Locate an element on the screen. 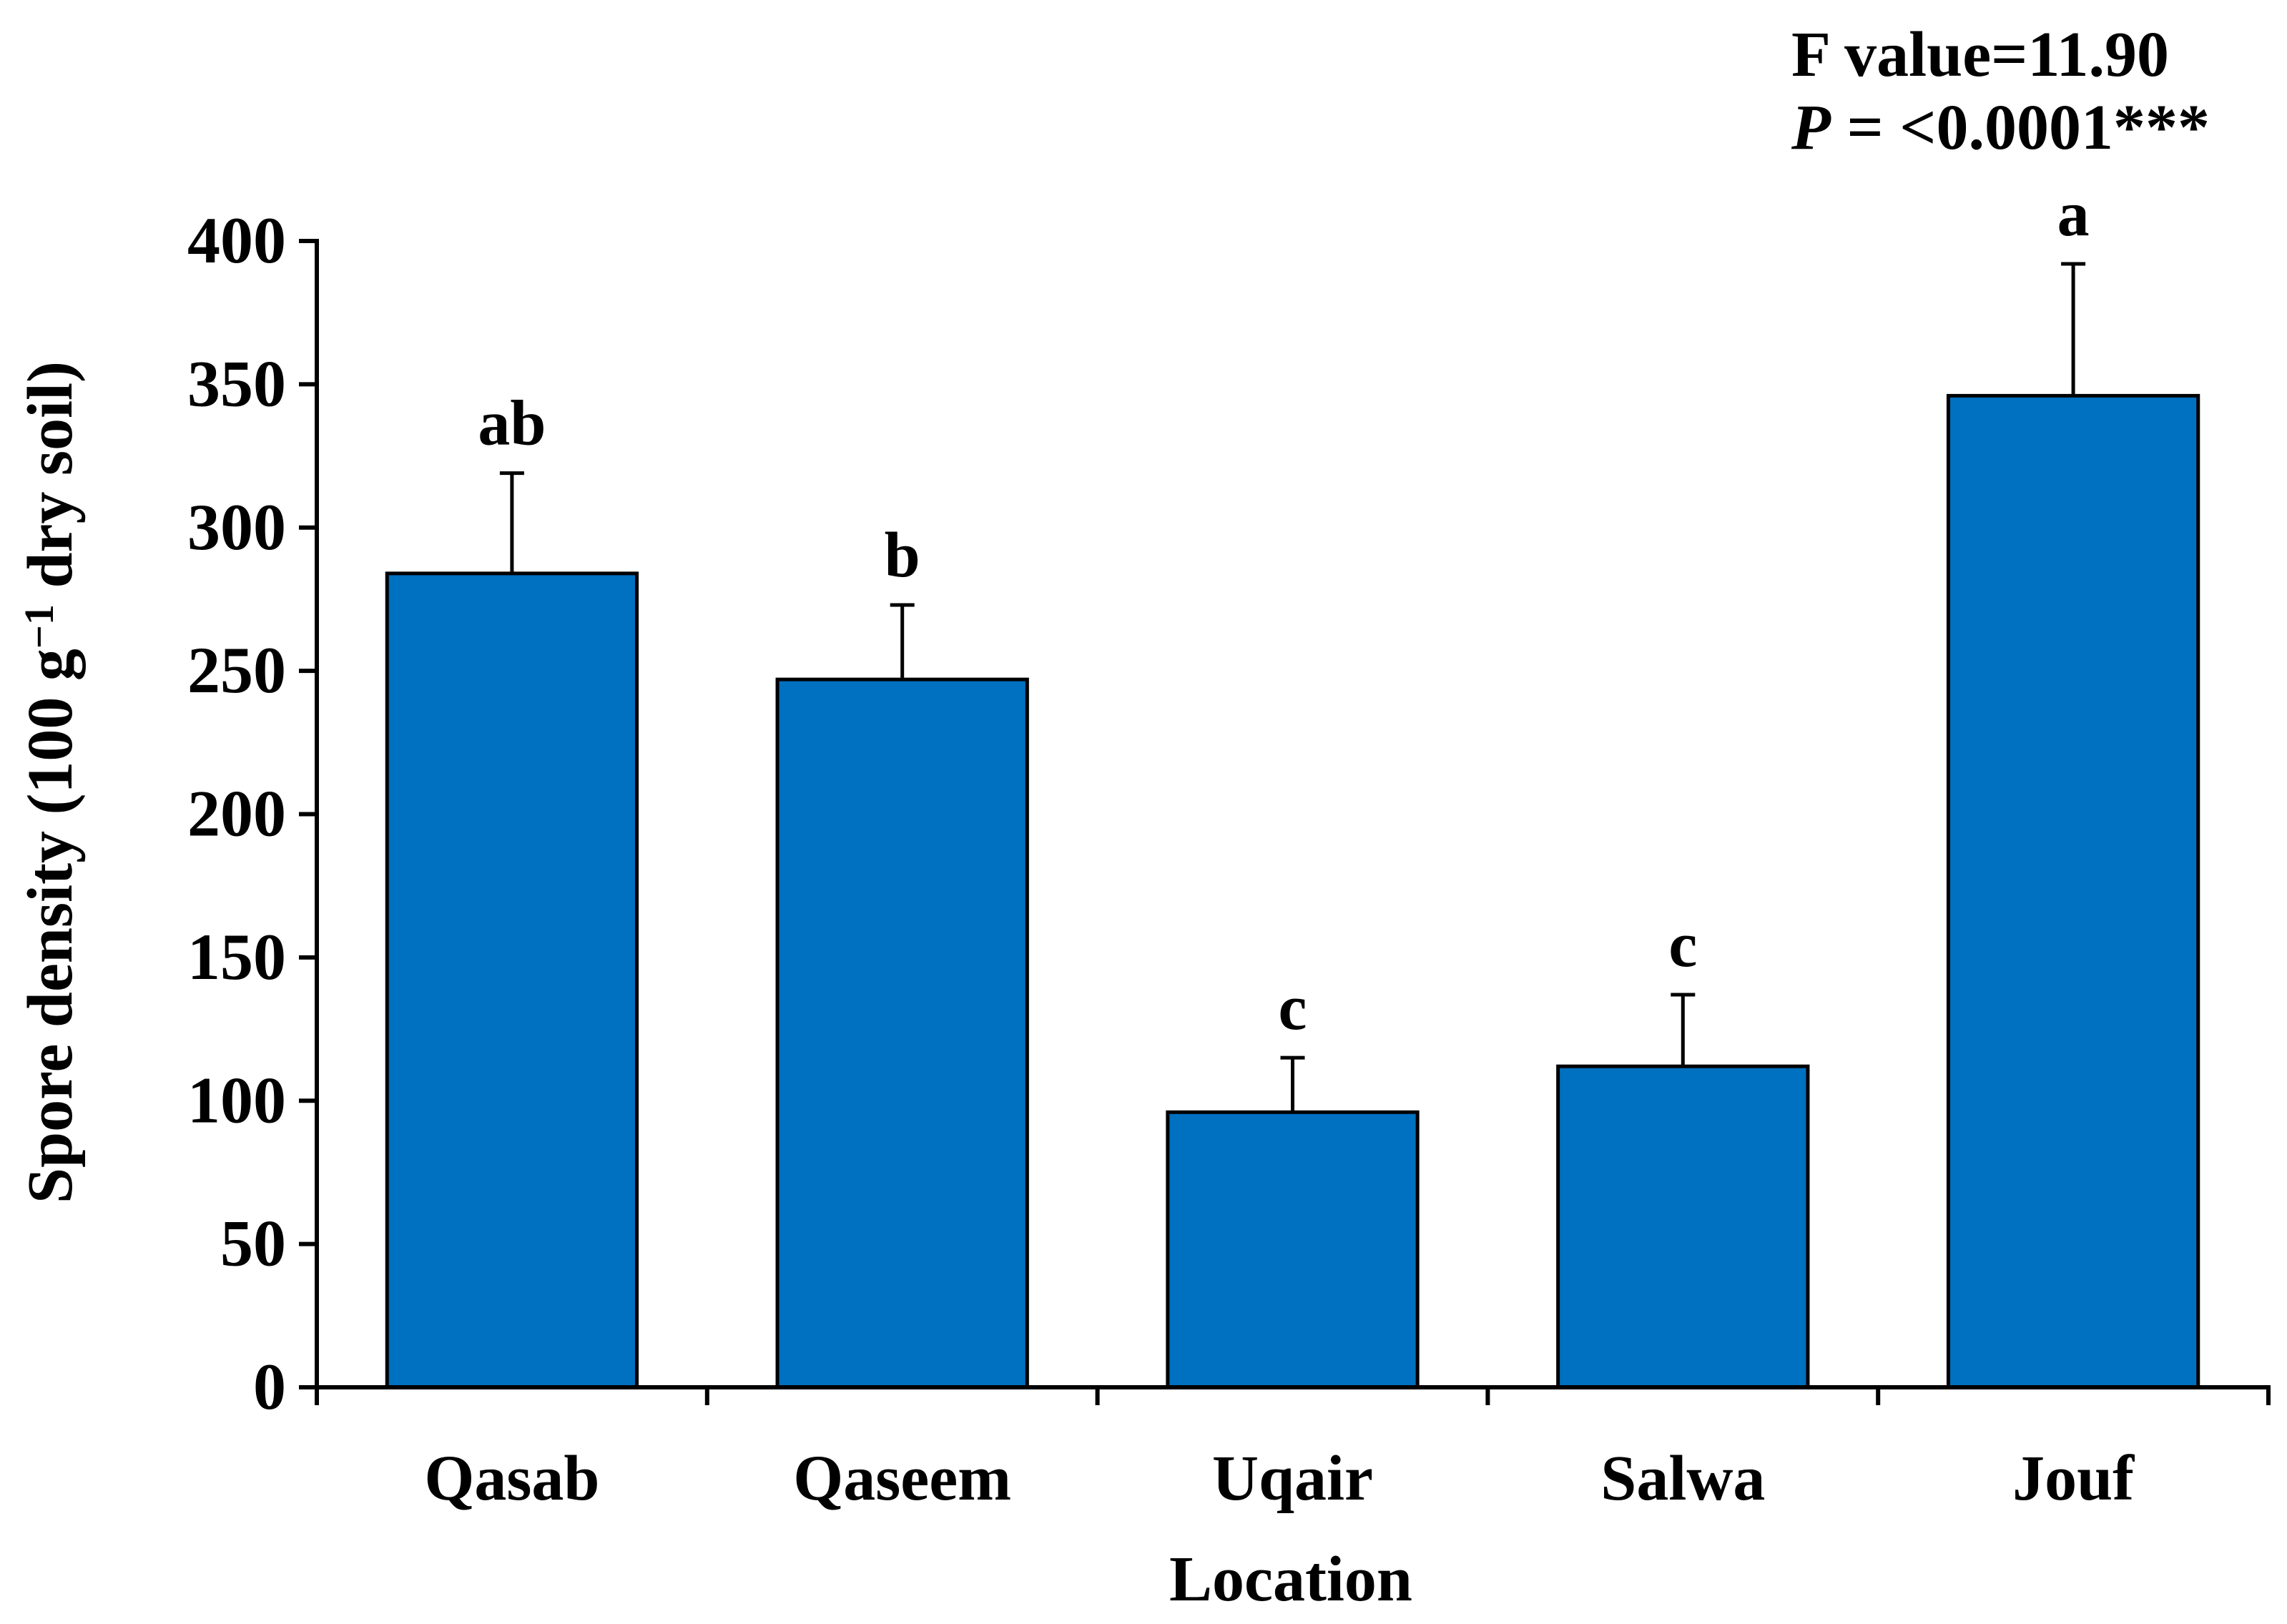  y-tick-label: 100 is located at coordinates (237, 1099).